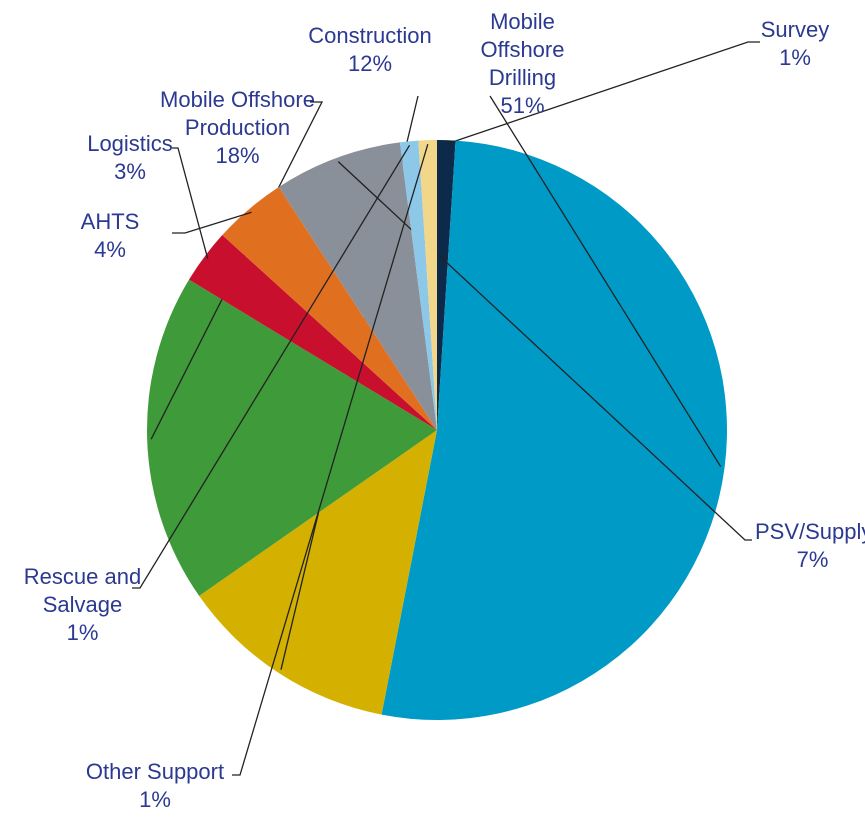  Describe the element at coordinates (812, 559) in the screenshot. I see `percent-label: 7%` at that location.